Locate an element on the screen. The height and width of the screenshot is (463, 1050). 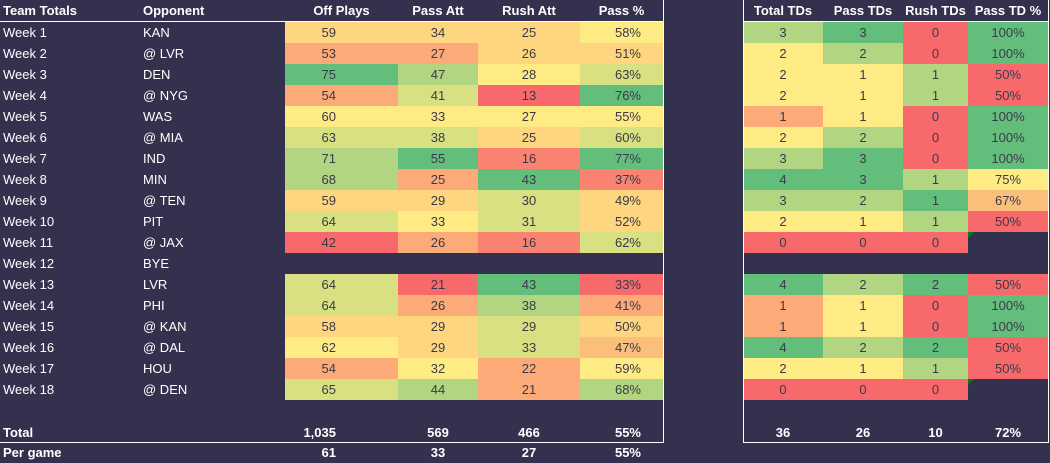
pass-att-cell: 25 is located at coordinates (438, 179).